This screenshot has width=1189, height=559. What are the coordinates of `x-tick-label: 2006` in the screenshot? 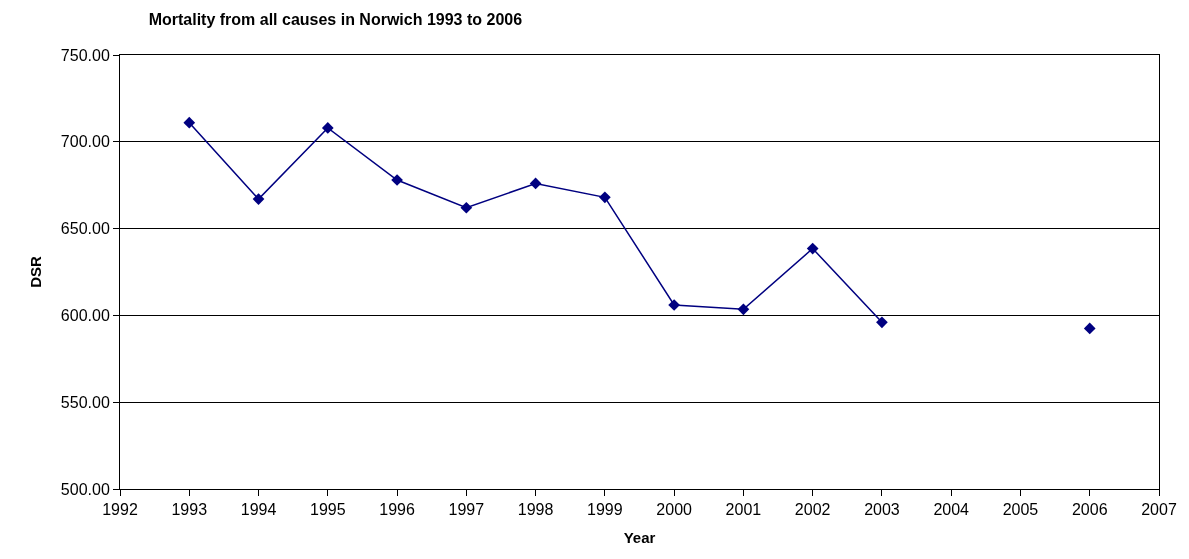 It's located at (1089, 510).